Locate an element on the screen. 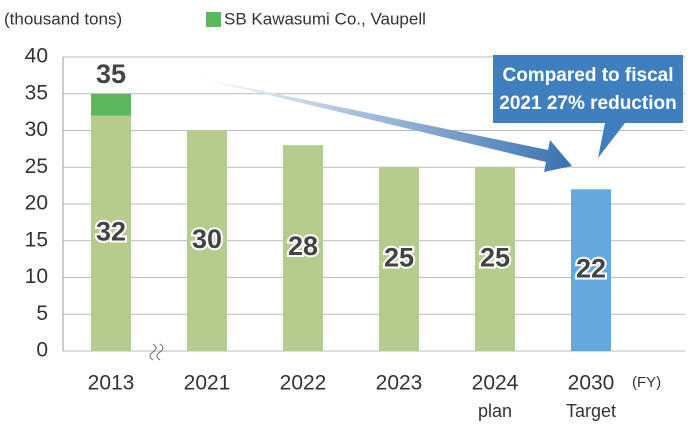 The image size is (695, 429). x-tick-label: 2013 is located at coordinates (111, 383).